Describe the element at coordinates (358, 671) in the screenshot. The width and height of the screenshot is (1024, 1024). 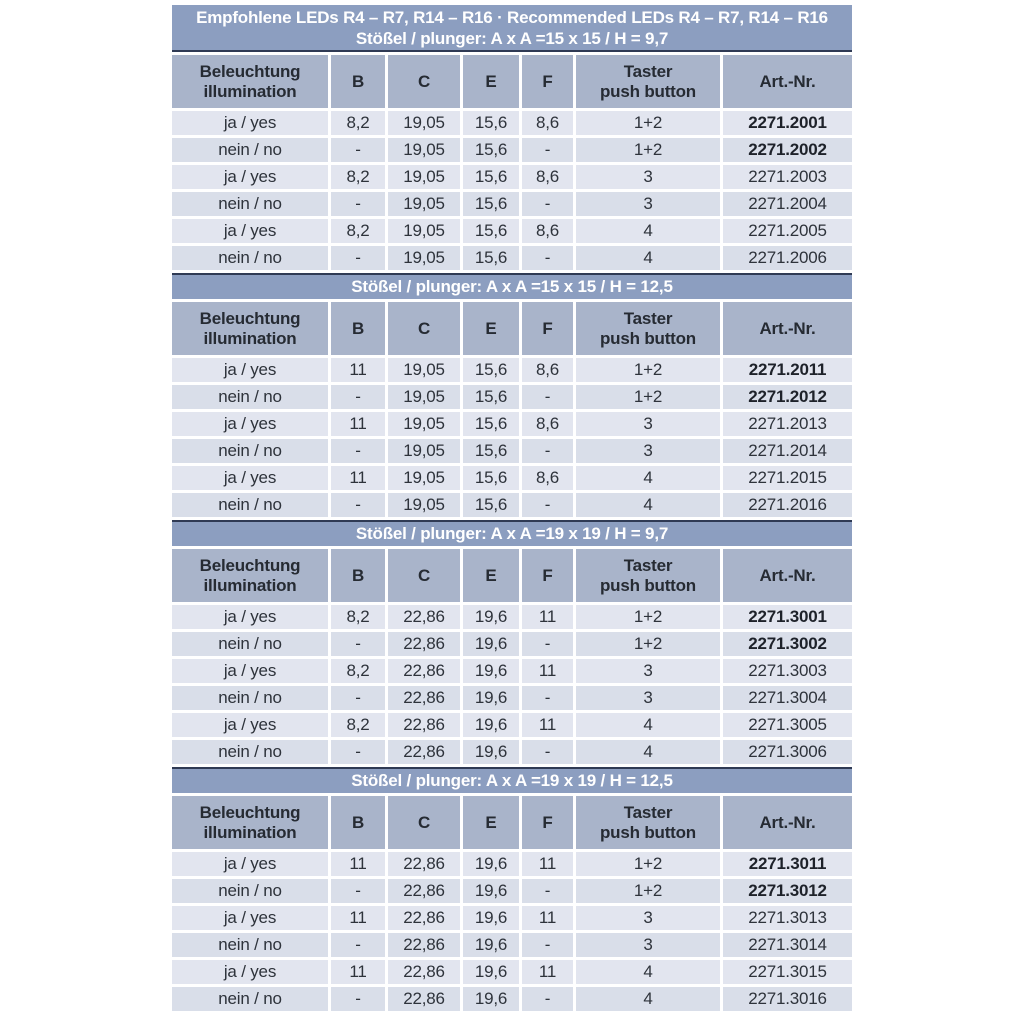
I see `dim-b-cell: 8,2` at that location.